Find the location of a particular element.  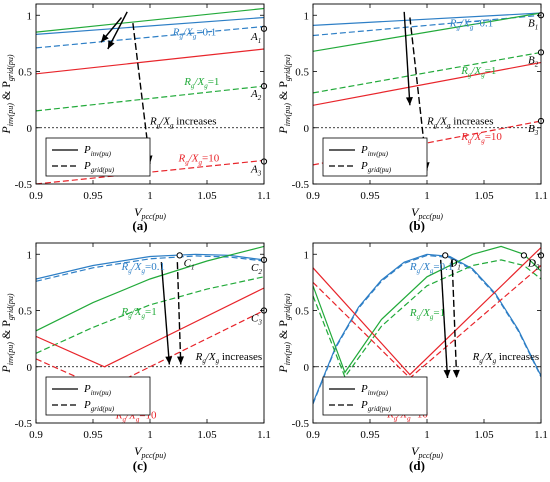

point-label-main: A is located at coordinates (254, 37).